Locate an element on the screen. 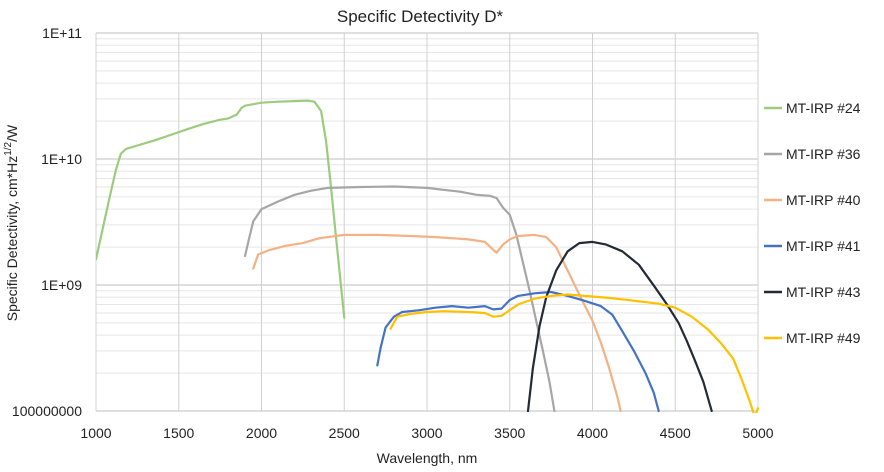  chart-title: Specific Detectivity D* is located at coordinates (420, 16).